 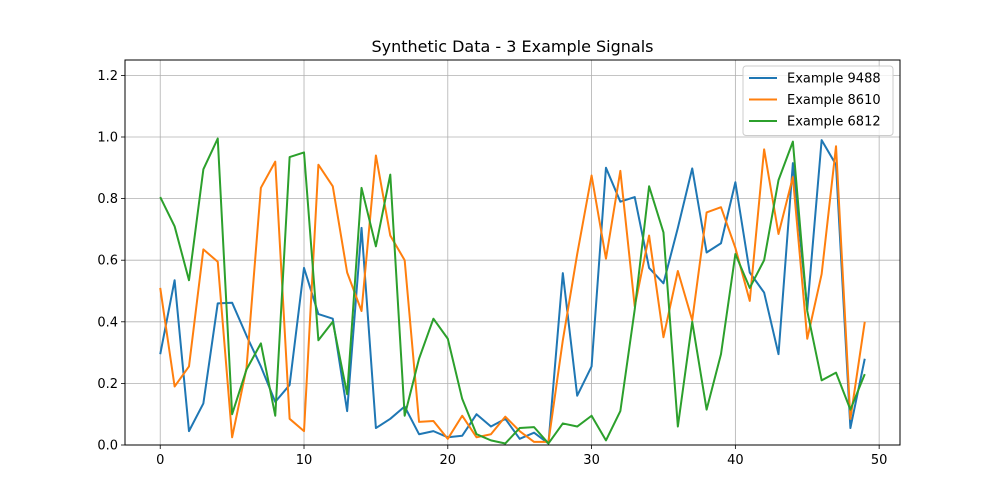 What do you see at coordinates (107, 384) in the screenshot?
I see `y-tick-label: 0.2` at bounding box center [107, 384].